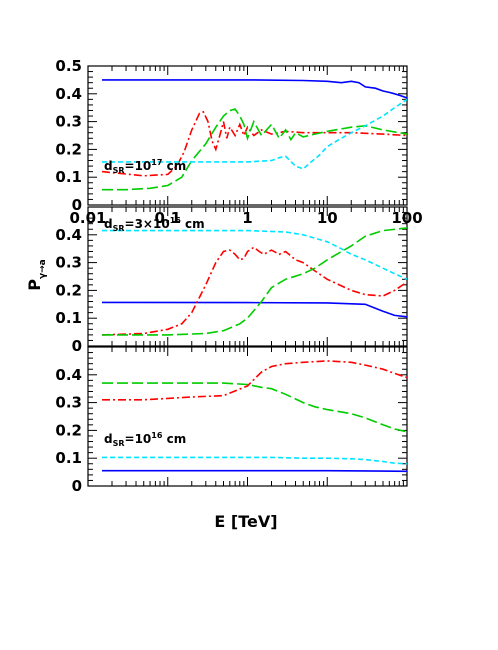 The image size is (498, 650). Describe the element at coordinates (34, 285) in the screenshot. I see `y-axis-label-main: P` at that location.